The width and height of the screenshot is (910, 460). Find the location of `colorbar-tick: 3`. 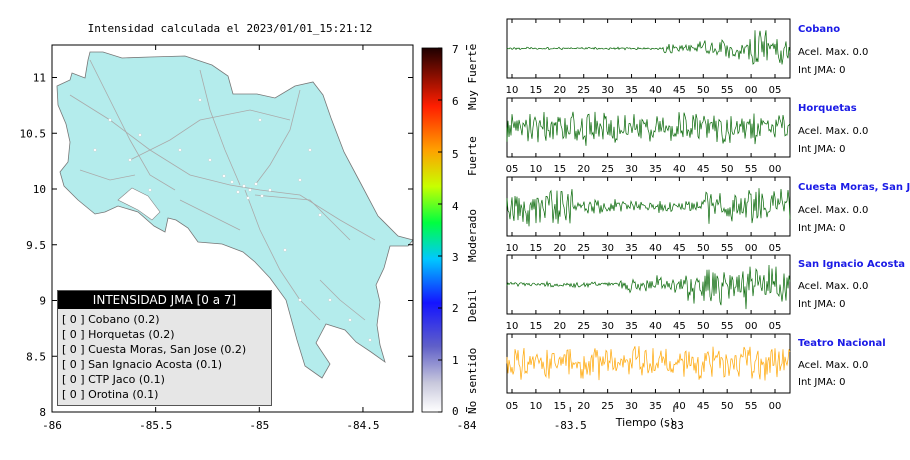

colorbar-tick: 3 is located at coordinates (455, 257).